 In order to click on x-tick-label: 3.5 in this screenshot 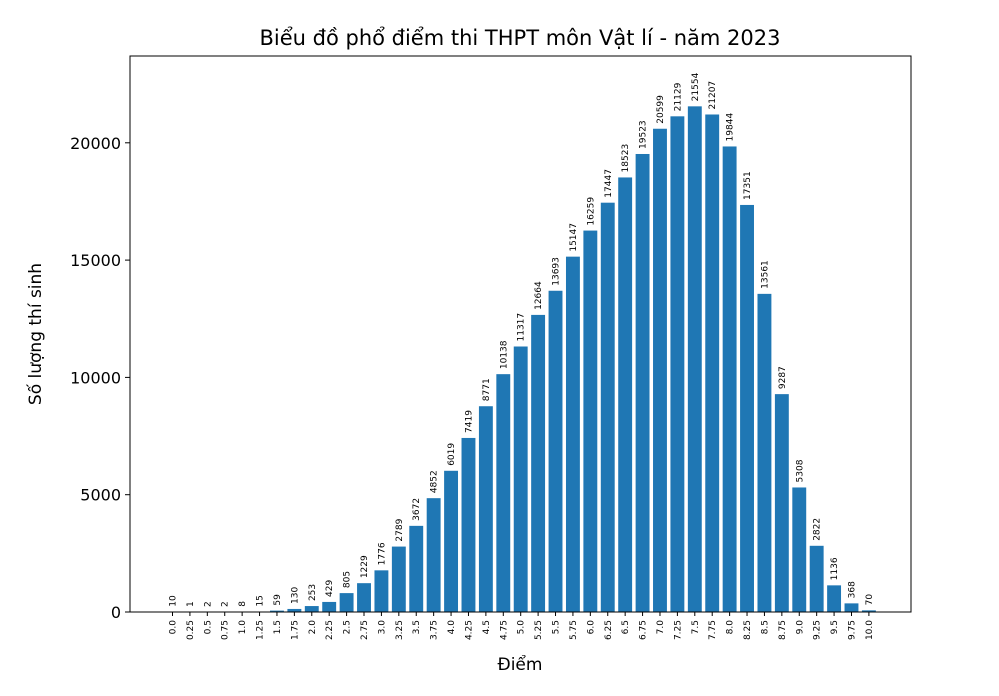, I will do `click(417, 627)`.